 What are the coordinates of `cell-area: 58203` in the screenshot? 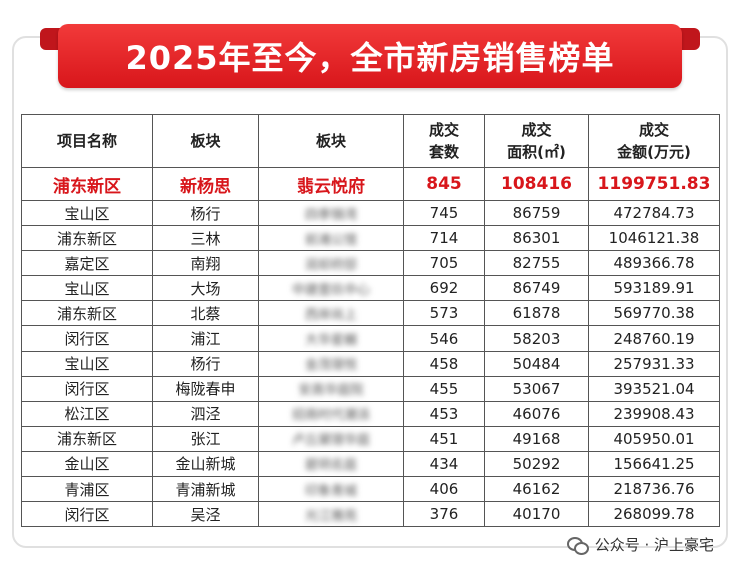 It's located at (536, 338).